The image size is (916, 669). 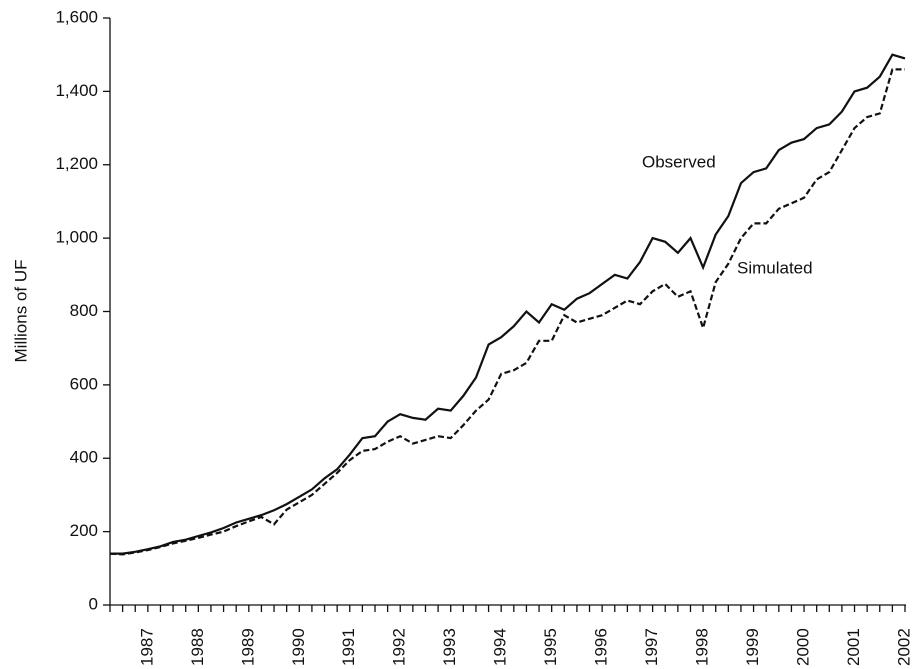 What do you see at coordinates (399, 647) in the screenshot?
I see `x-tick-label: 1992` at bounding box center [399, 647].